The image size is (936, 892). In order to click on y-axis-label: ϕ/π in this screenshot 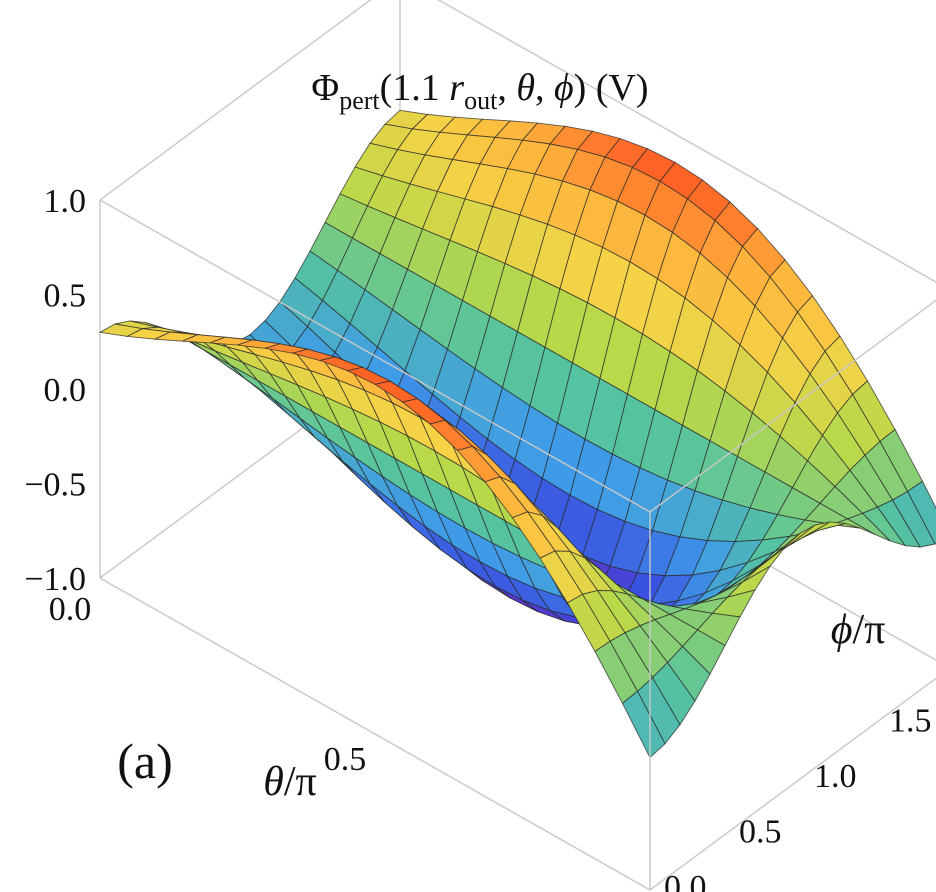, I will do `click(858, 630)`.